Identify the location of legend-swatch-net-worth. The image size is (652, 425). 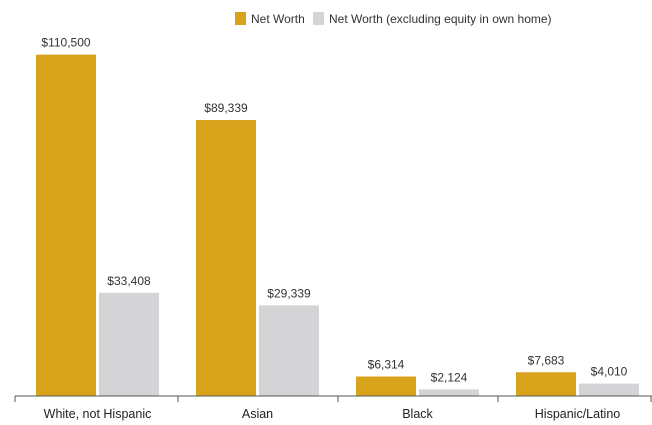
(240, 18).